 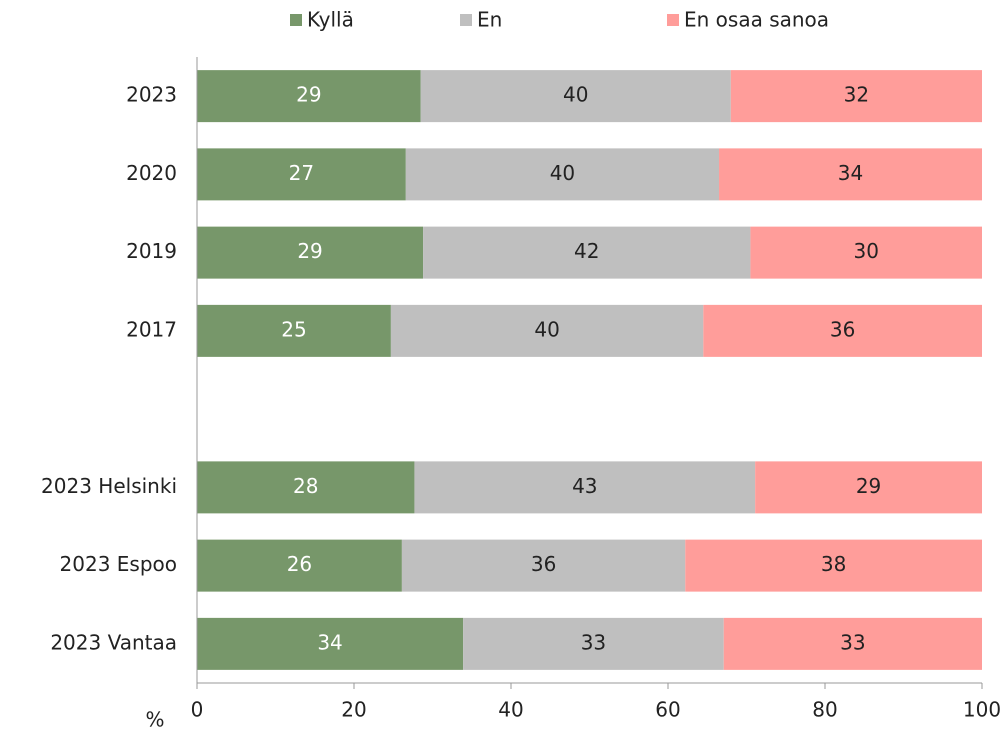 What do you see at coordinates (113, 642) in the screenshot?
I see `y-tick-label: 2023 Vantaa` at bounding box center [113, 642].